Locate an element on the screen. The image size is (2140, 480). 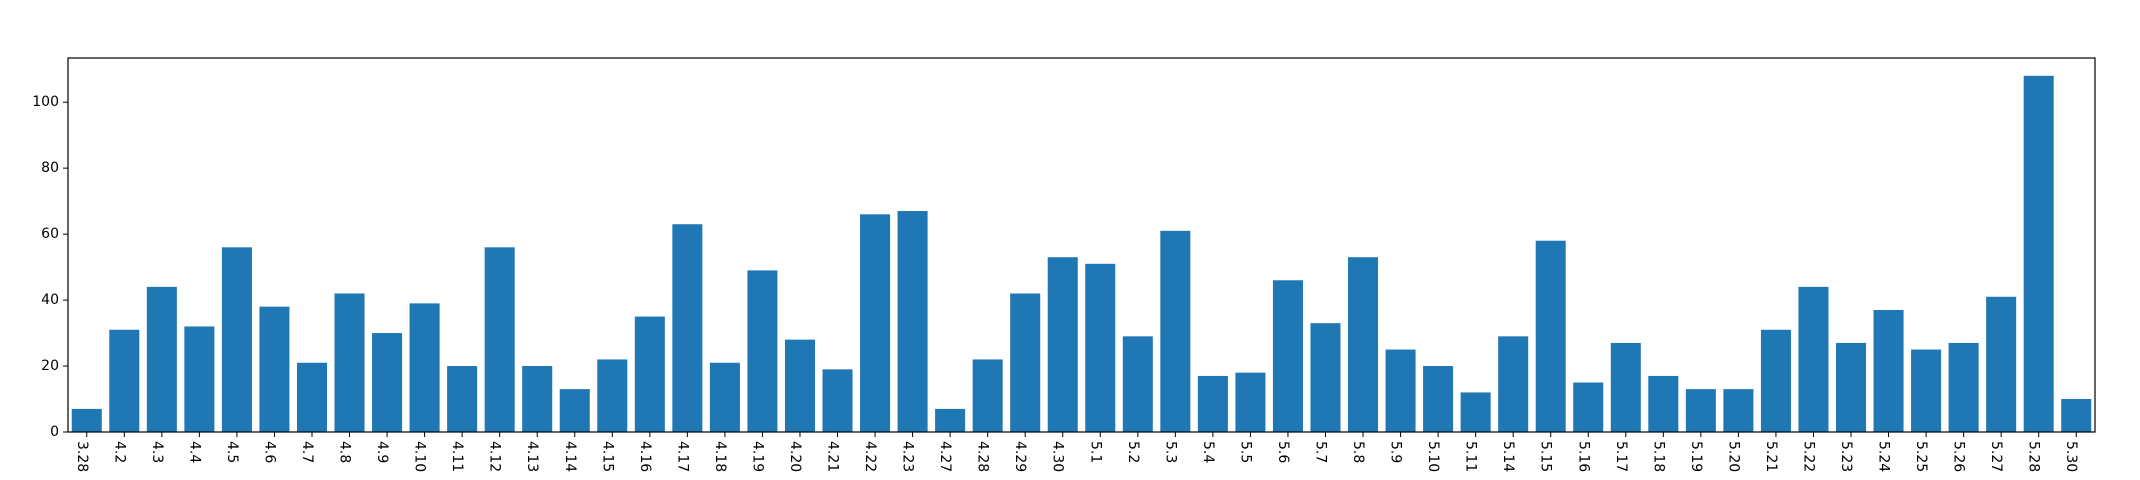
bar-5.16 is located at coordinates (1588, 407).